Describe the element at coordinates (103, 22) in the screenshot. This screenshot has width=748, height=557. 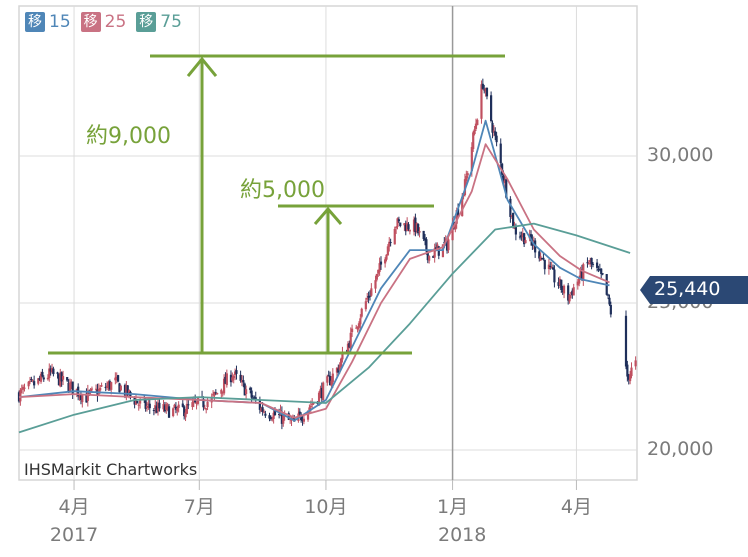
I see `legend-ma25: 移 25` at that location.